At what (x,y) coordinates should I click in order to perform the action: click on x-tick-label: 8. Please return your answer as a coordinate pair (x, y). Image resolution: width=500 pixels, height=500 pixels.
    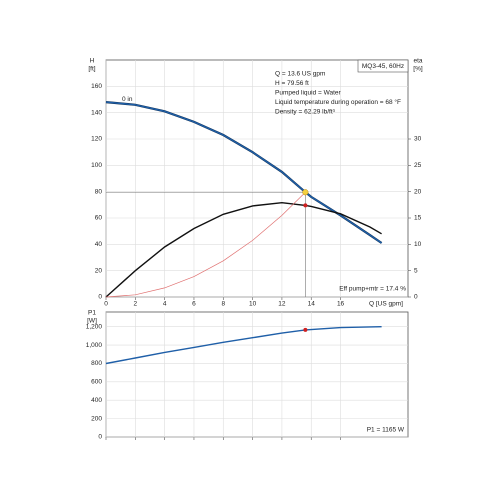
    Looking at the image, I should click on (223, 304).